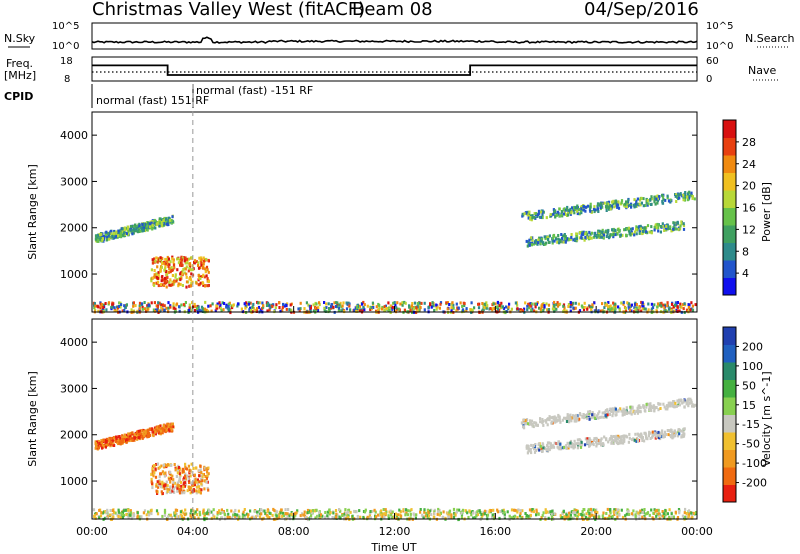 This screenshot has height=554, width=800. What do you see at coordinates (709, 79) in the screenshot?
I see `nave-tick-low: 0` at bounding box center [709, 79].